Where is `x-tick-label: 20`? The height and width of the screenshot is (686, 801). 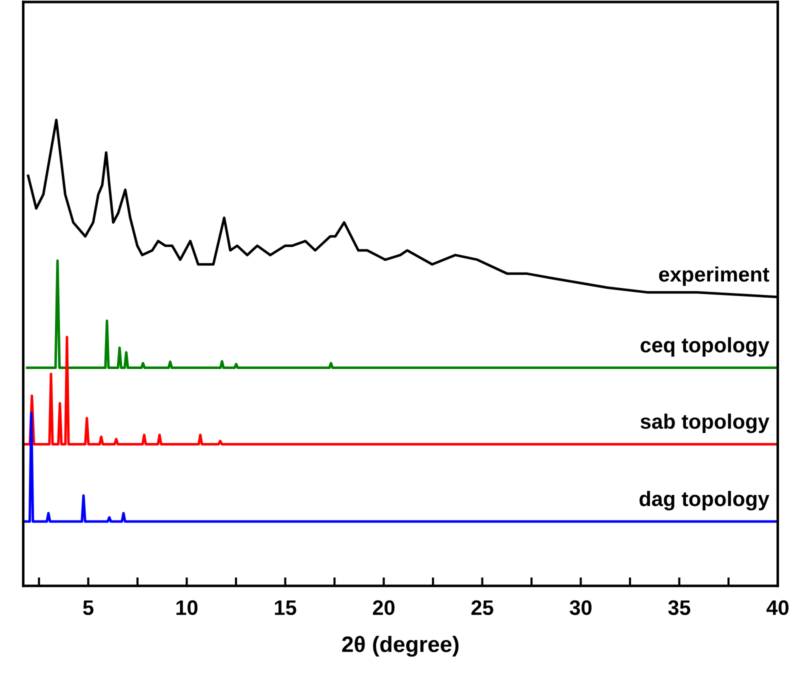 x-tick-label: 20 is located at coordinates (383, 608).